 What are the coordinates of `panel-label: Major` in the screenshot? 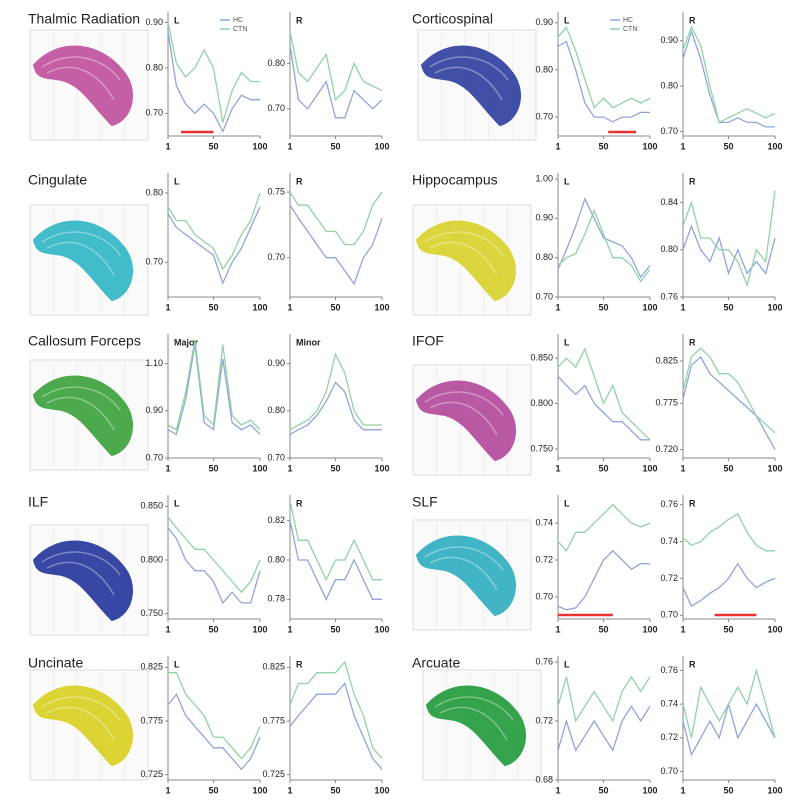 It's located at (186, 342).